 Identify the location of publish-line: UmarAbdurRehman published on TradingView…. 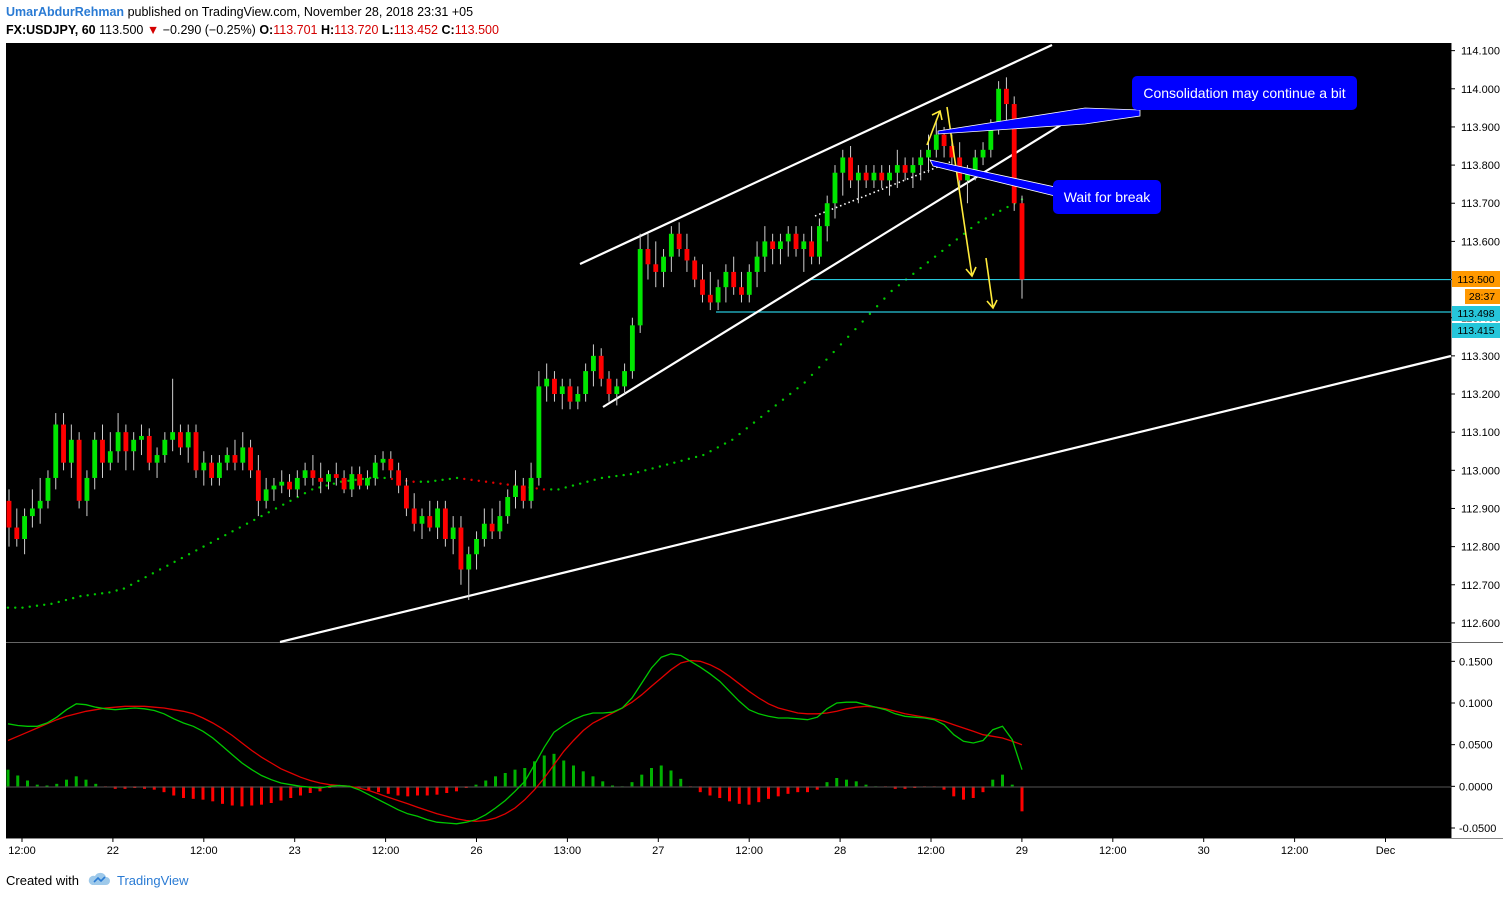
(753, 12).